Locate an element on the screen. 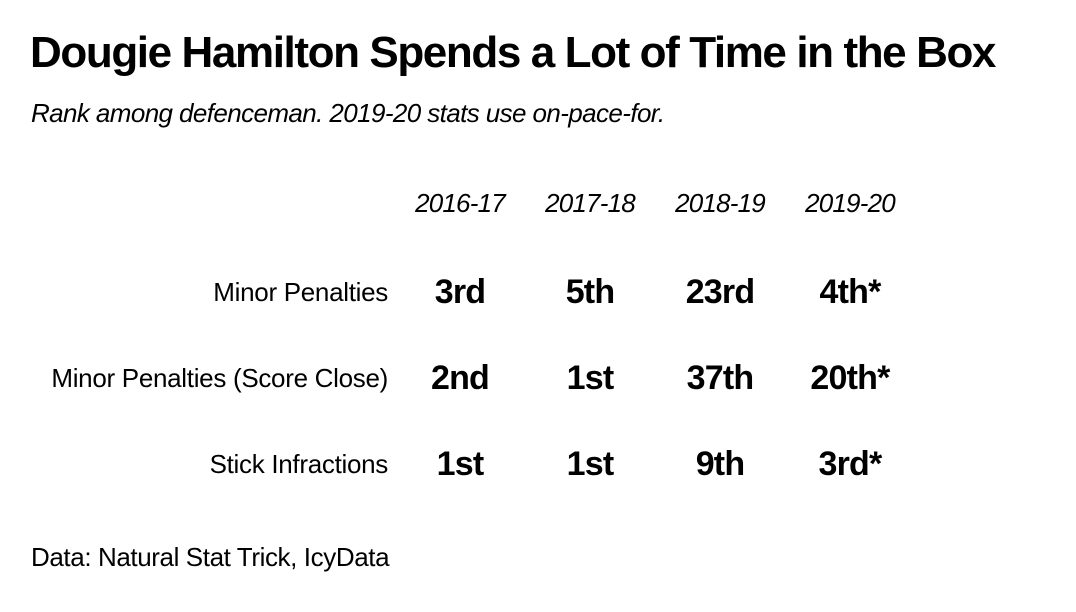 Image resolution: width=1076 pixels, height=612 pixels. column-header-2019-20: 2019-20 is located at coordinates (850, 203).